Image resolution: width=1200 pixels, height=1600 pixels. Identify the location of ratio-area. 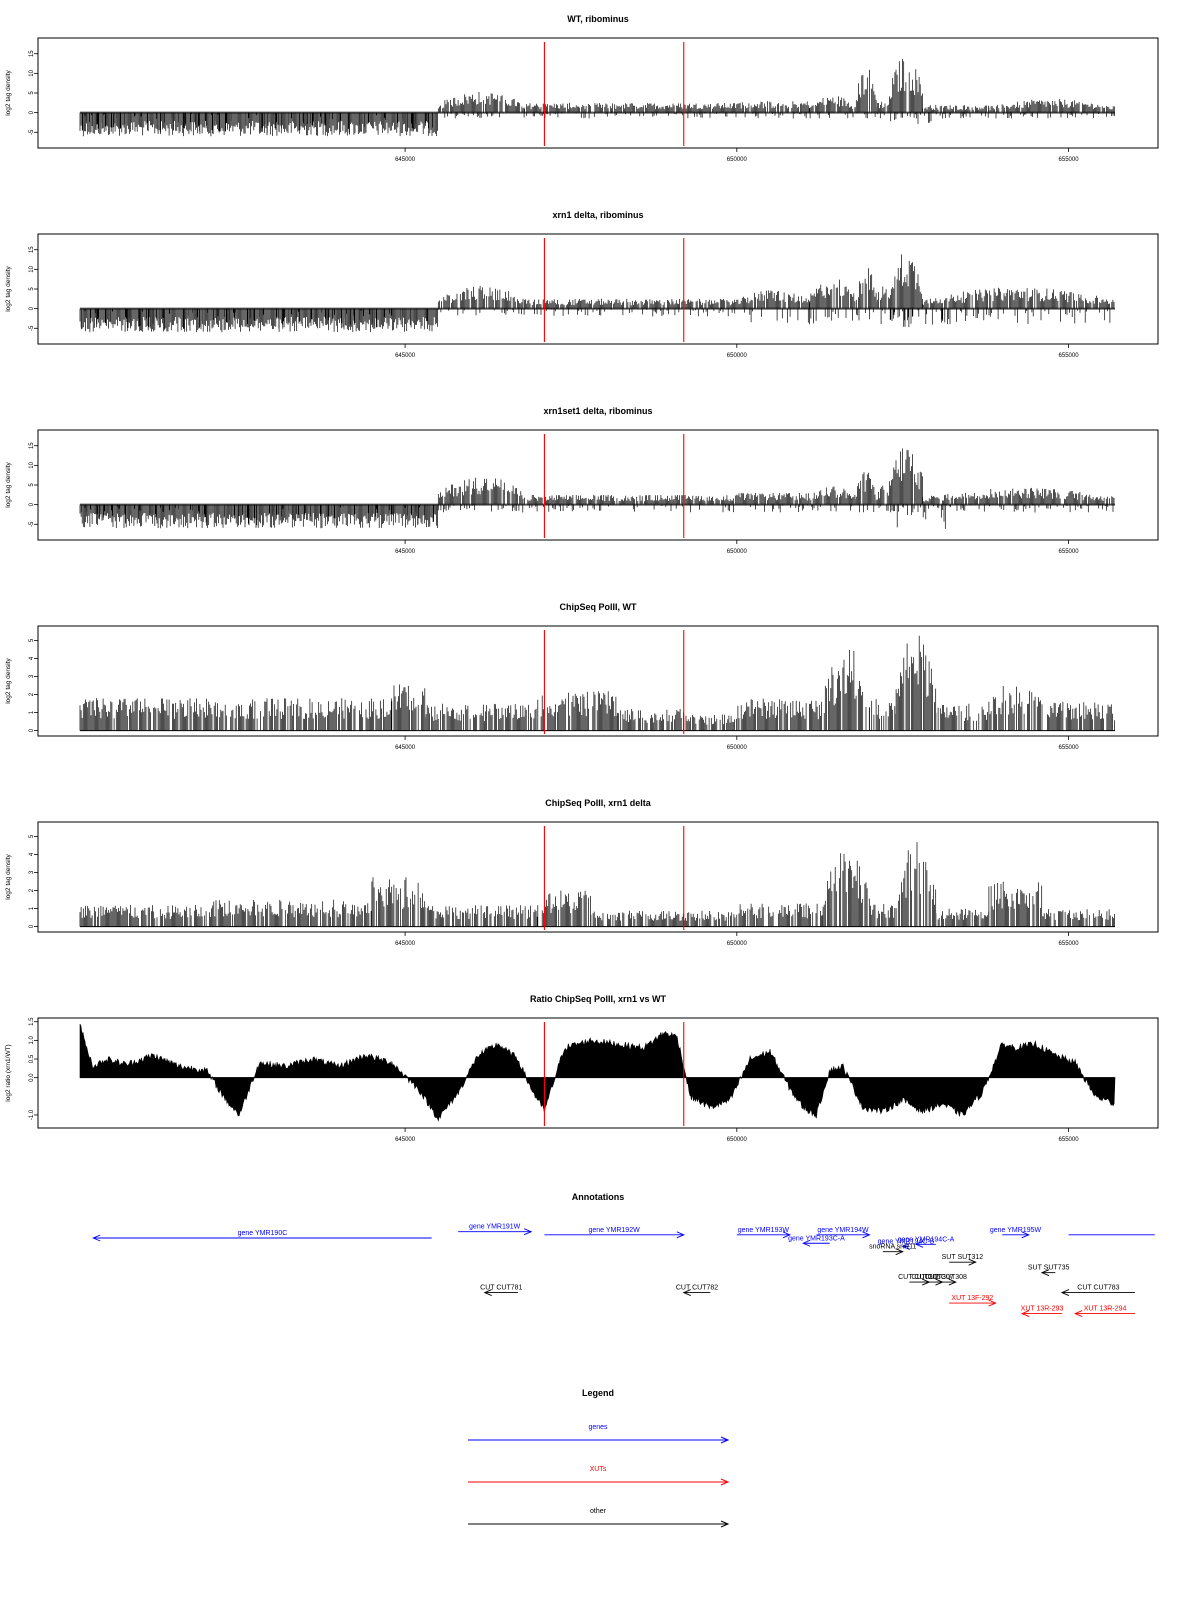
(597, 1072).